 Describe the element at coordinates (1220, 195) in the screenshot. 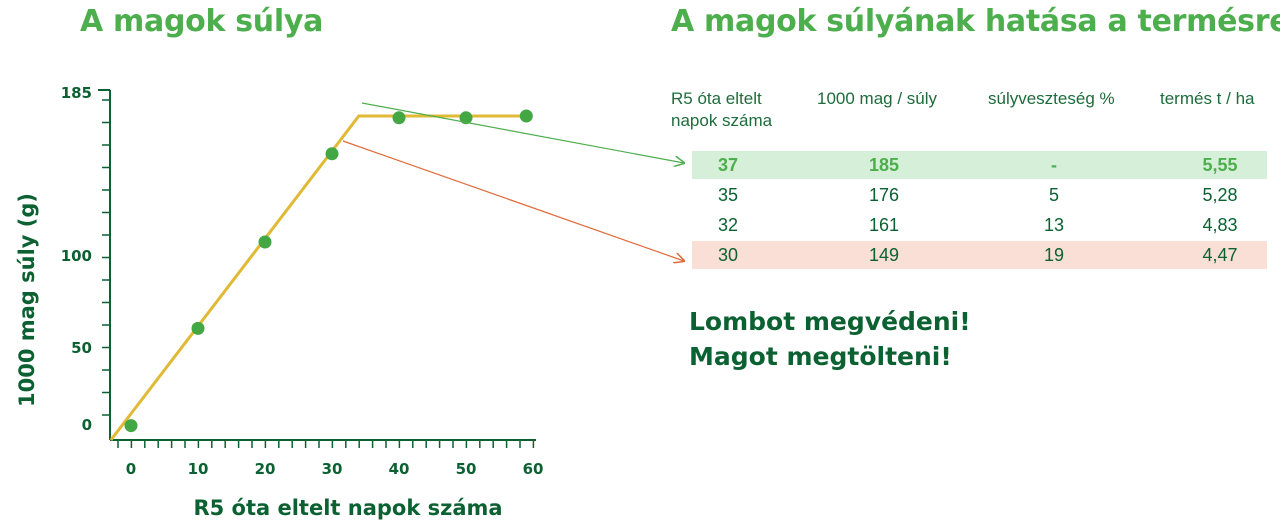

I see `table-cell: 5,28` at that location.